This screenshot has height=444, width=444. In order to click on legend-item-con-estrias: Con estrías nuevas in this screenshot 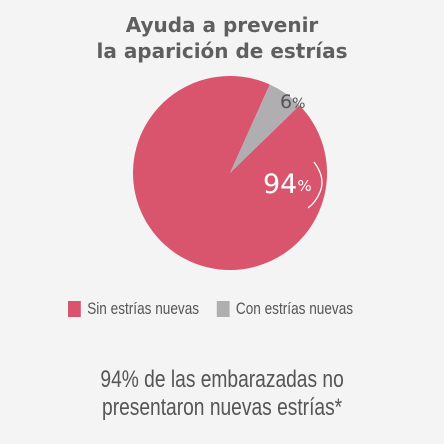, I will do `click(285, 309)`.